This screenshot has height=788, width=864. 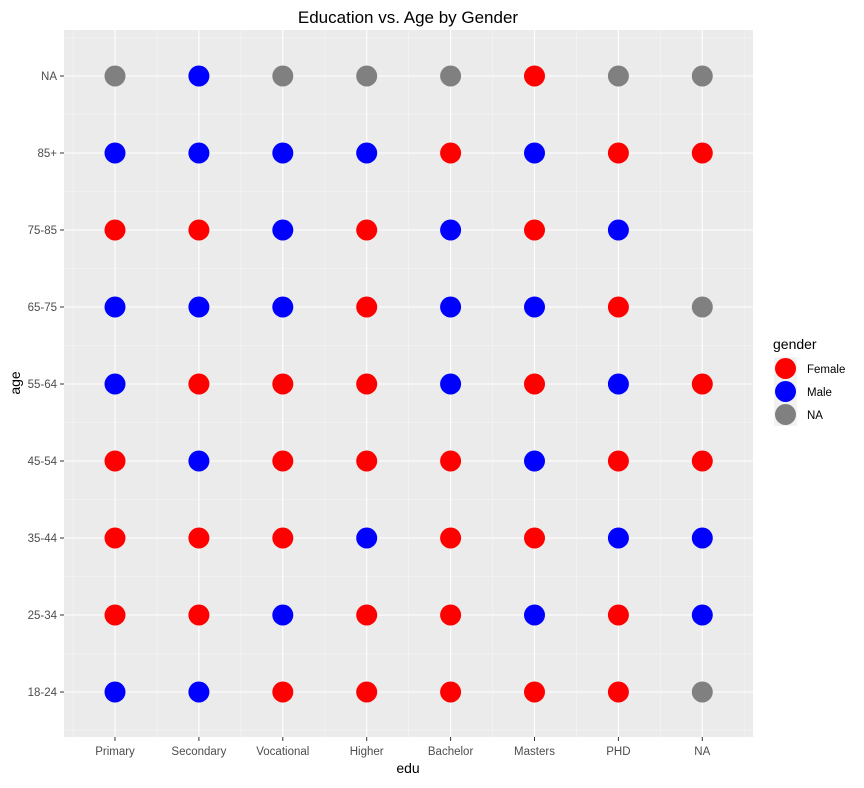 I want to click on y-axis-title: age, so click(x=15, y=383).